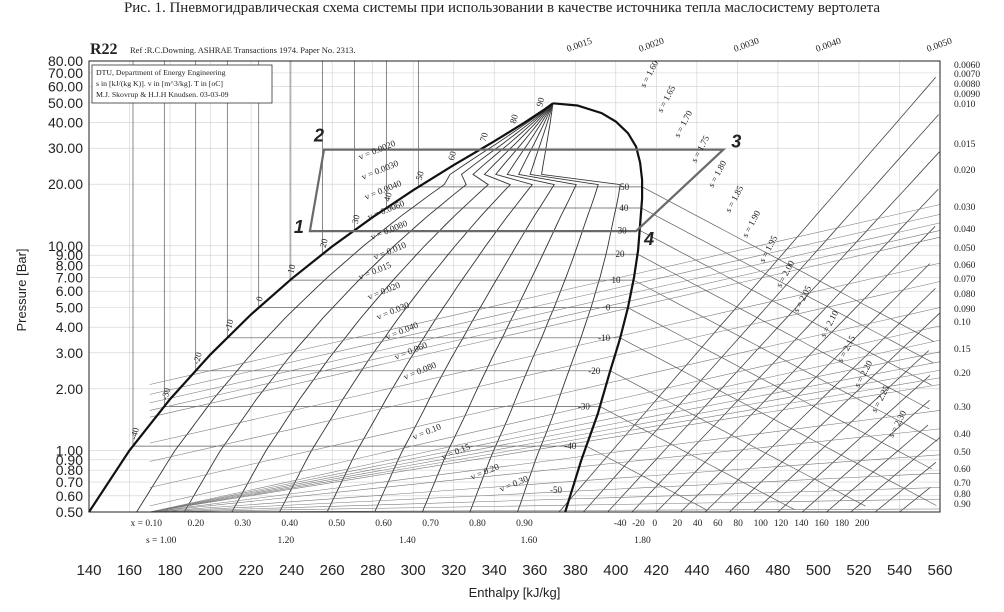 The height and width of the screenshot is (612, 1004). What do you see at coordinates (962, 453) in the screenshot?
I see `isochore-right-label: 0.50` at bounding box center [962, 453].